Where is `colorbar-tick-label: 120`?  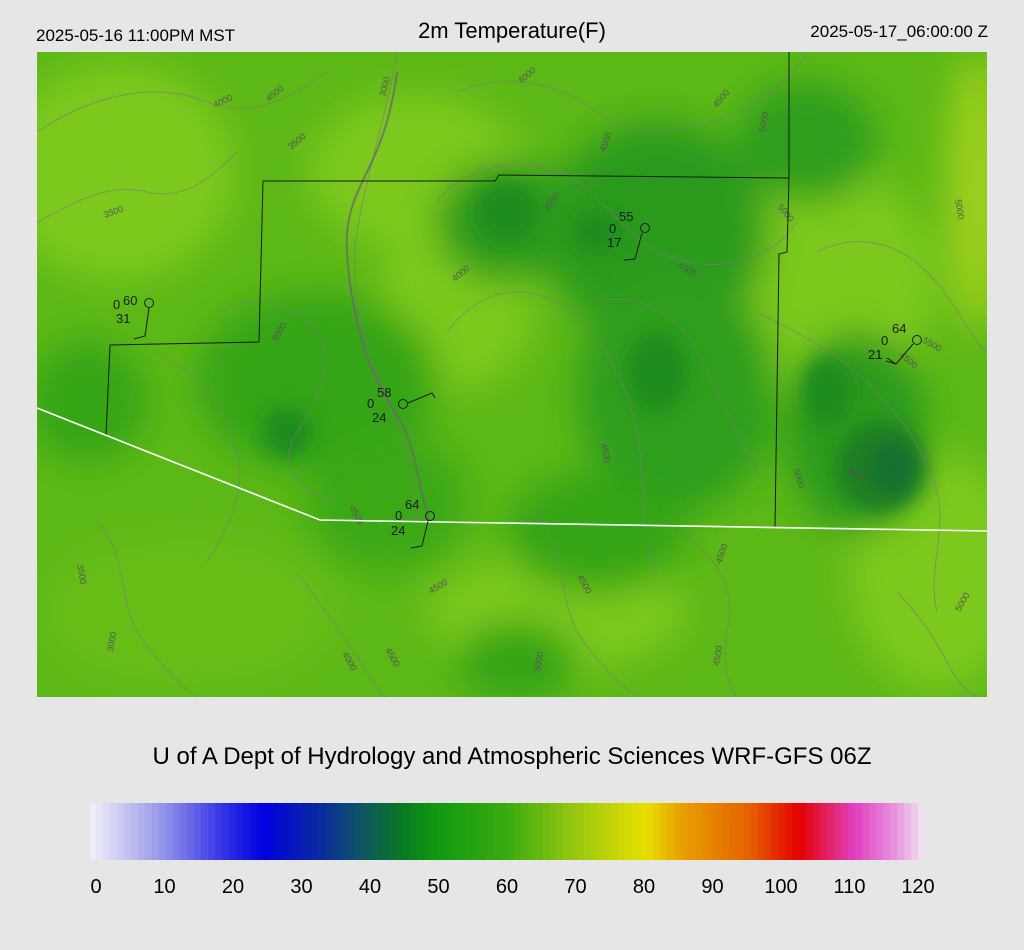
colorbar-tick-label: 120 is located at coordinates (918, 887).